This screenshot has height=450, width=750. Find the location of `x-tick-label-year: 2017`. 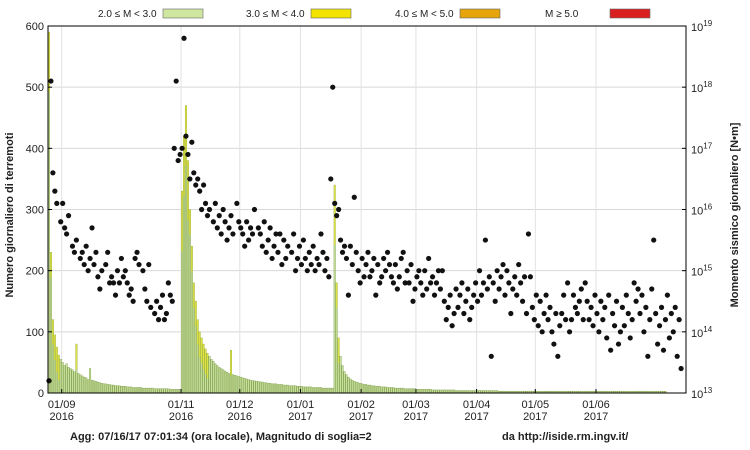

x-tick-label-year: 2017 is located at coordinates (596, 417).